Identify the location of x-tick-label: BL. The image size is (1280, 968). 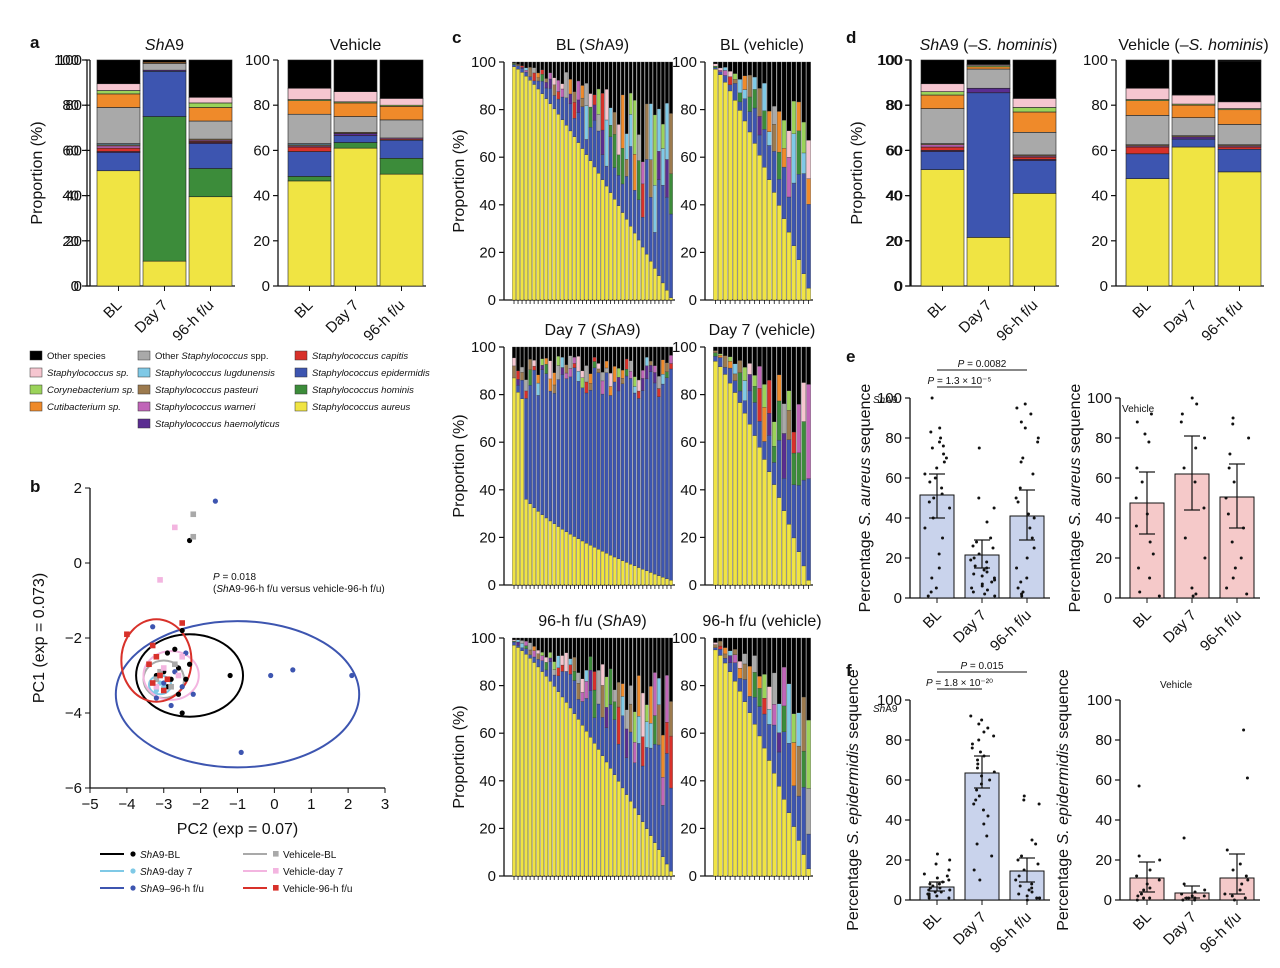
(303, 309).